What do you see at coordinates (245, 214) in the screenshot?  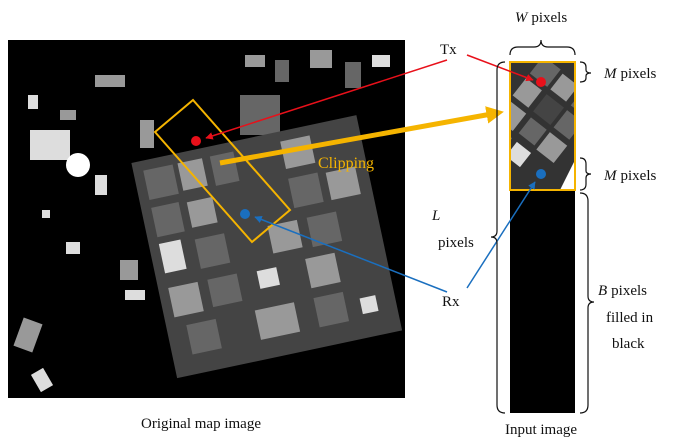 I see `rx-dot` at bounding box center [245, 214].